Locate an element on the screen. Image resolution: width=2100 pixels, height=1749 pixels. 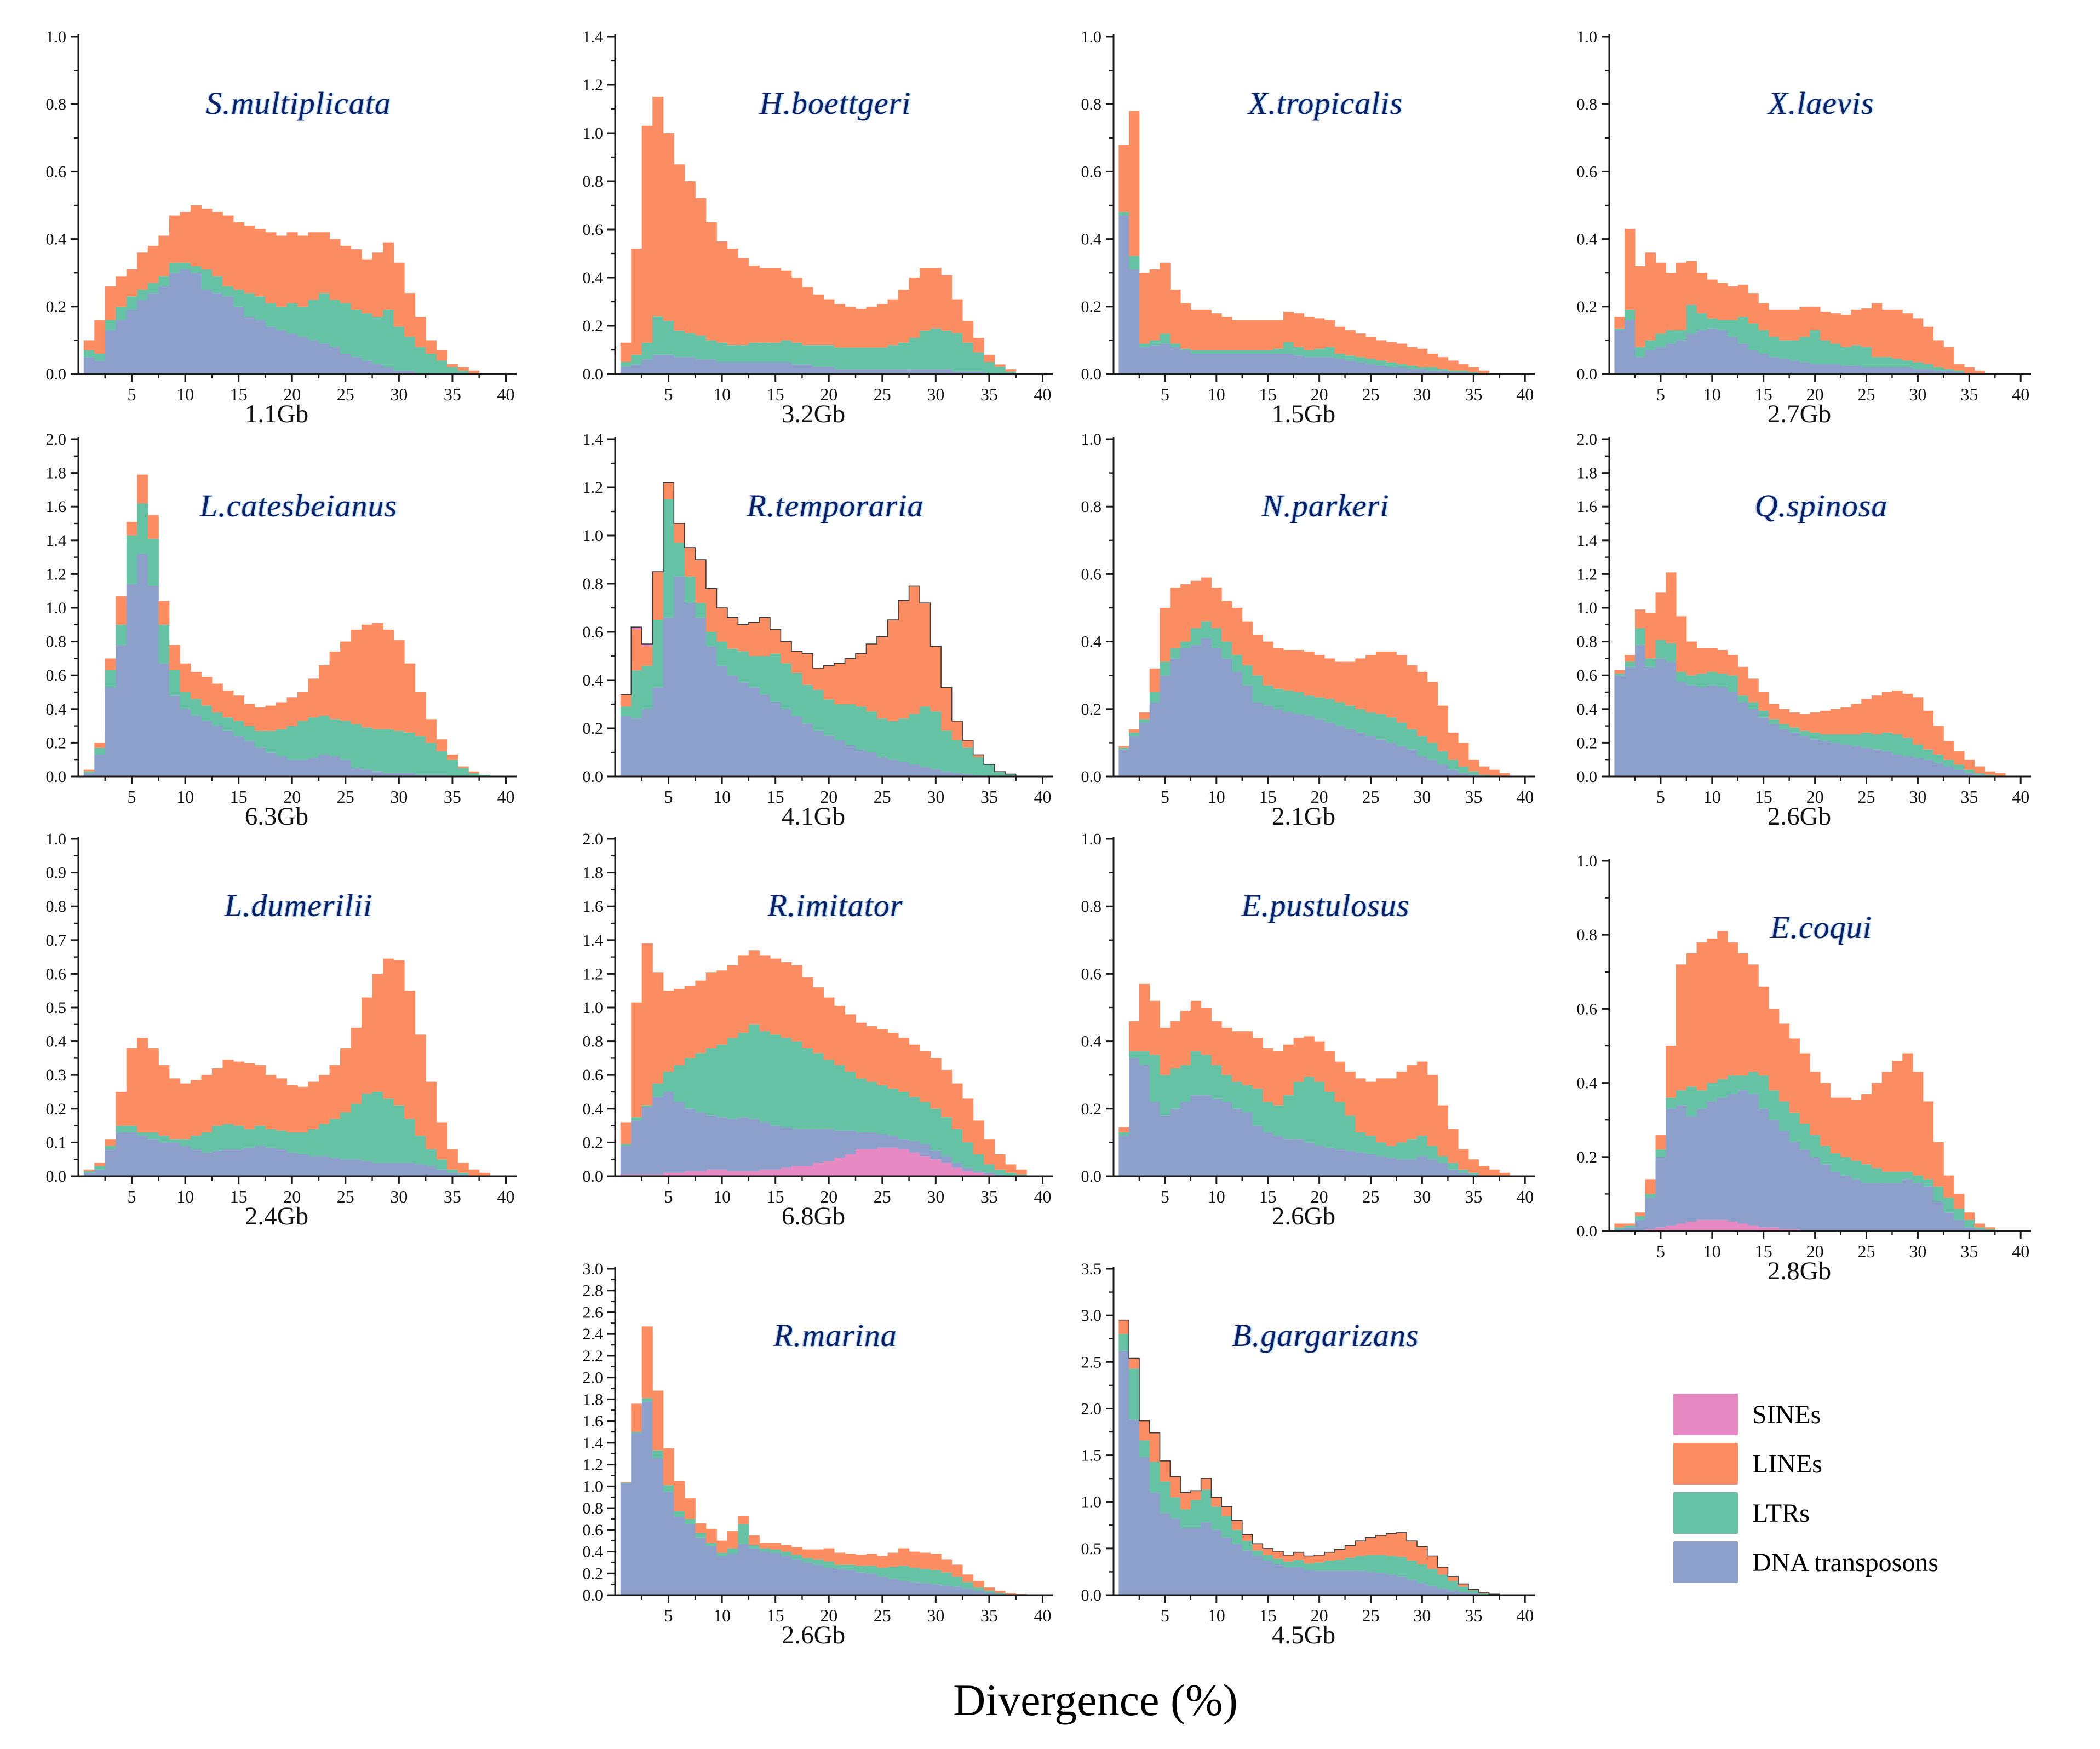
legend-item-sines: SINEs is located at coordinates (1805, 1415).